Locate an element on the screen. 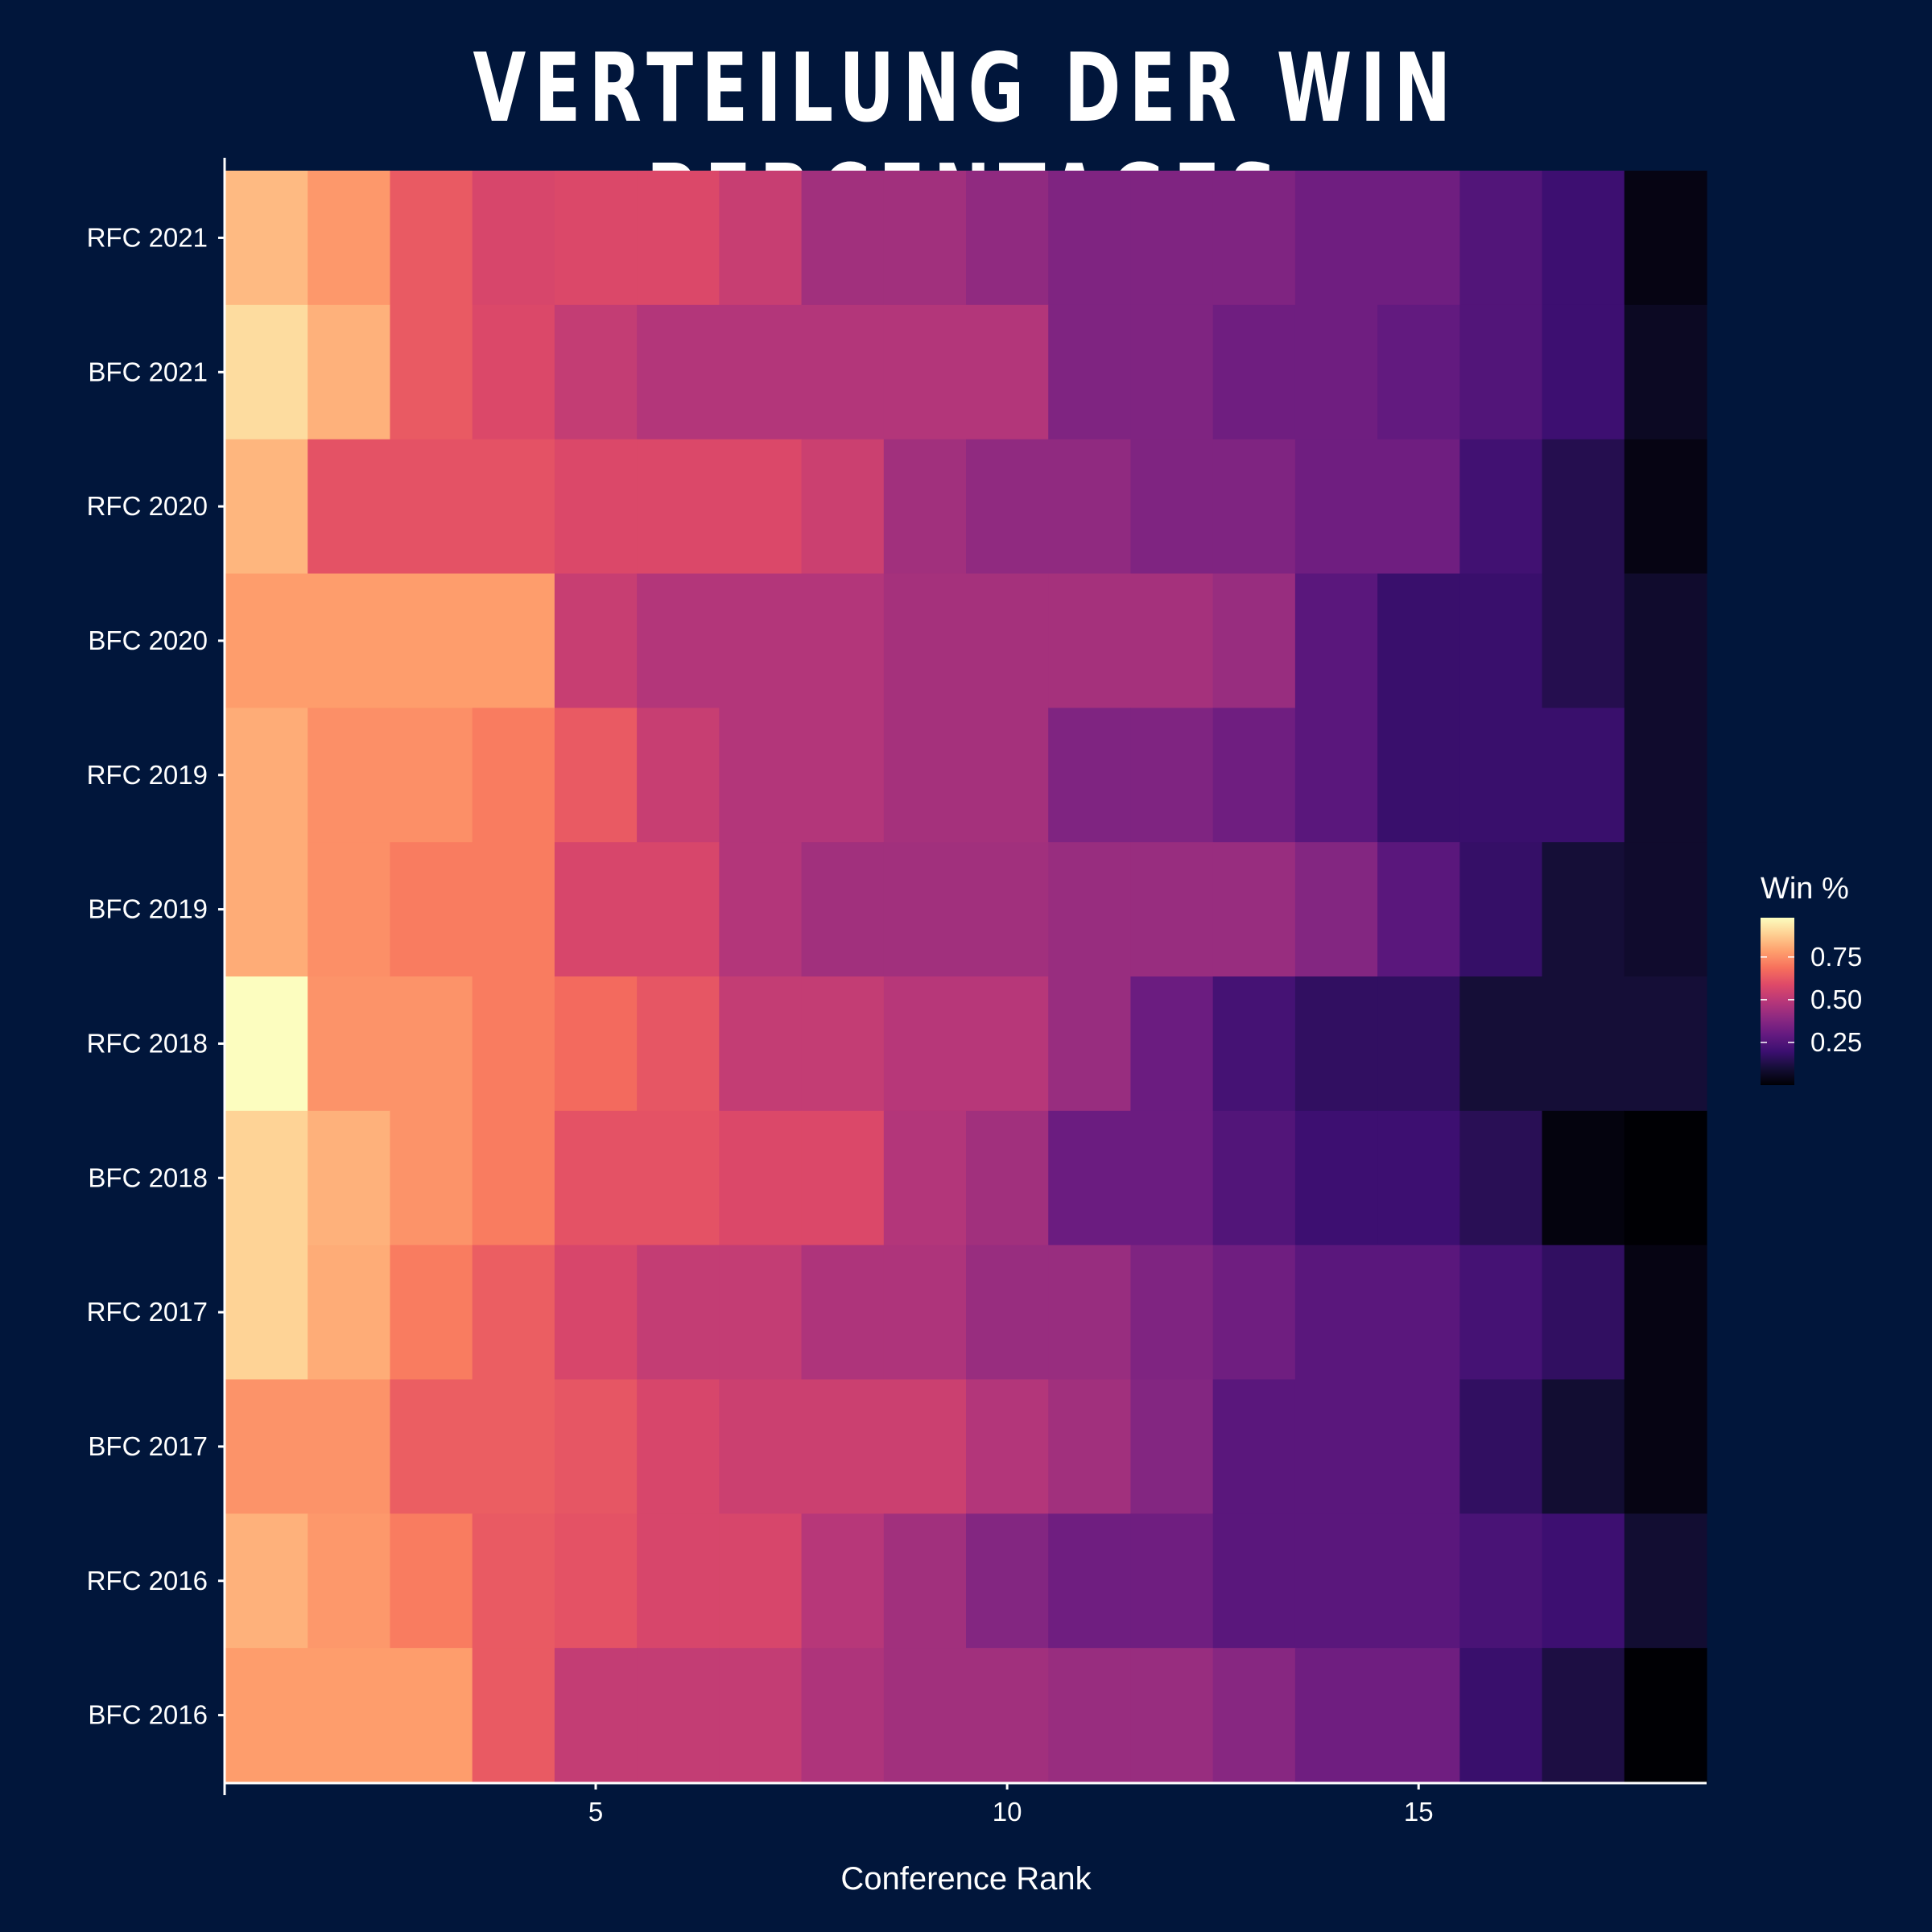 This screenshot has width=1932, height=1932. x-tick-label: 5 is located at coordinates (595, 1812).